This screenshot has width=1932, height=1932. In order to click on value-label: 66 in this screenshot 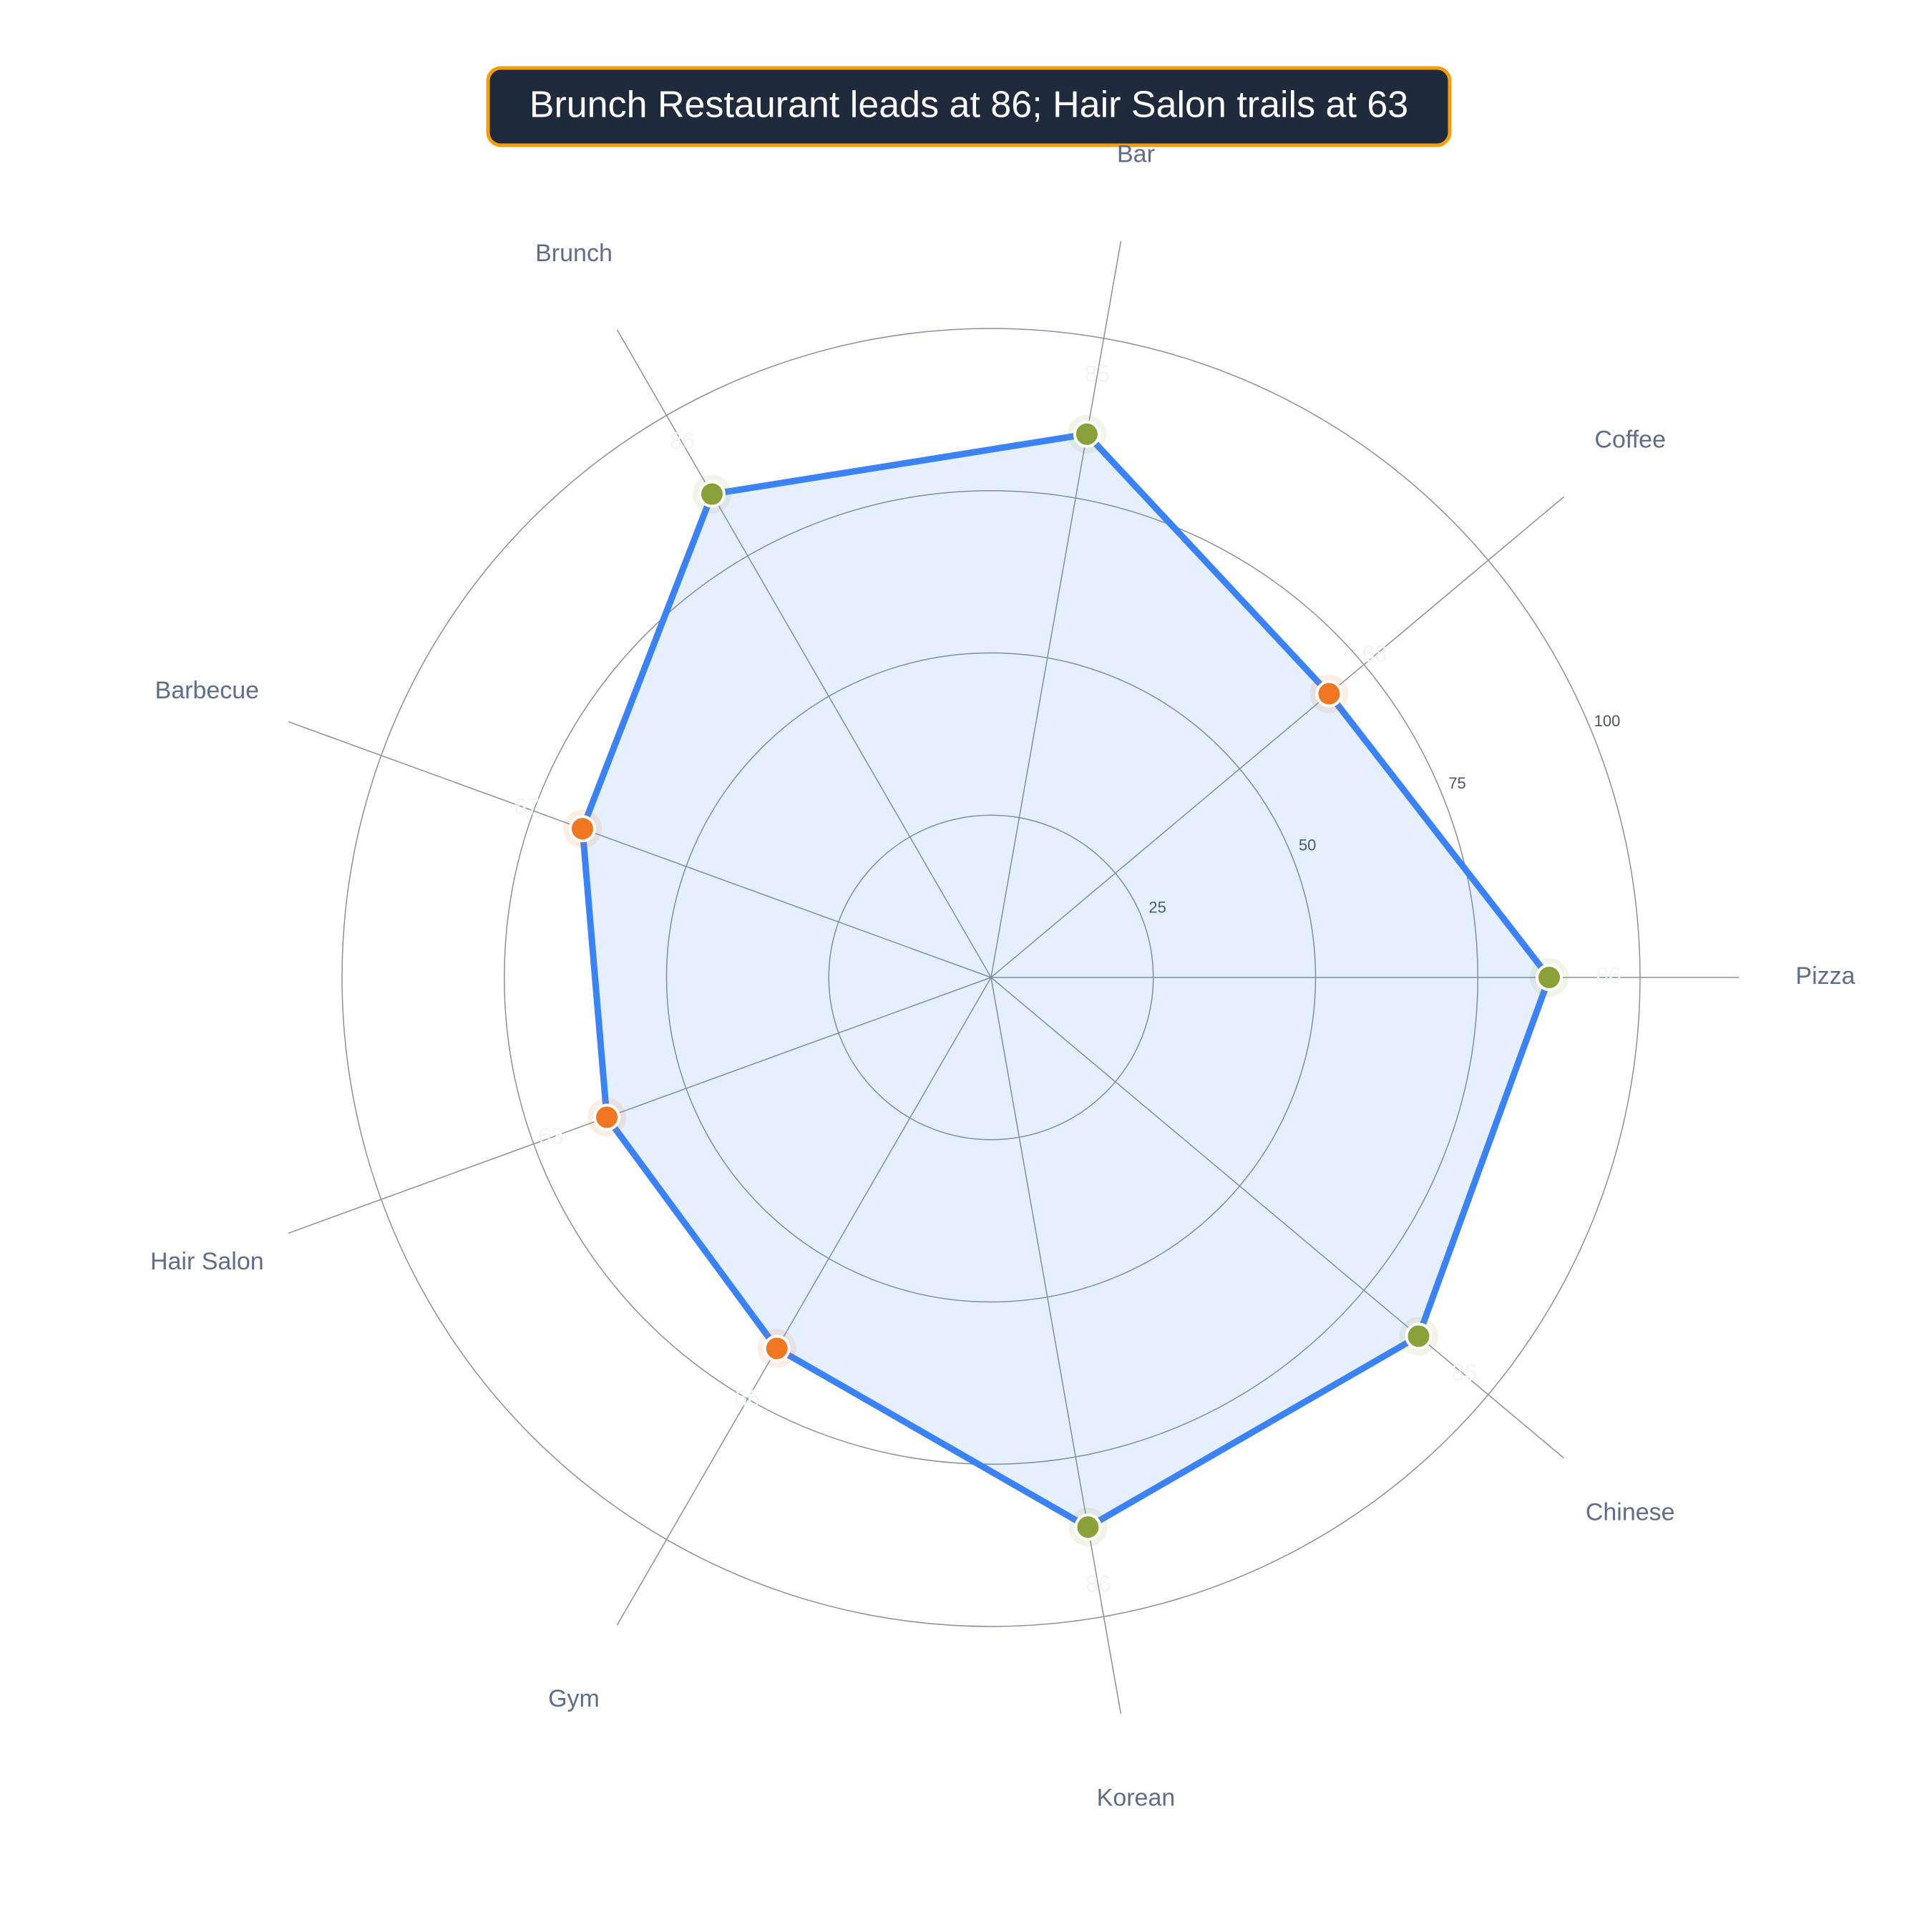, I will do `click(747, 1398)`.